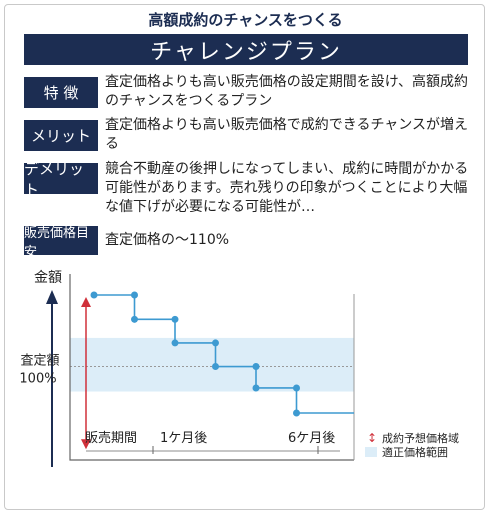 This screenshot has height=516, width=491. Describe the element at coordinates (311, 438) in the screenshot. I see `x-tick-label: 6ケ月後` at that location.